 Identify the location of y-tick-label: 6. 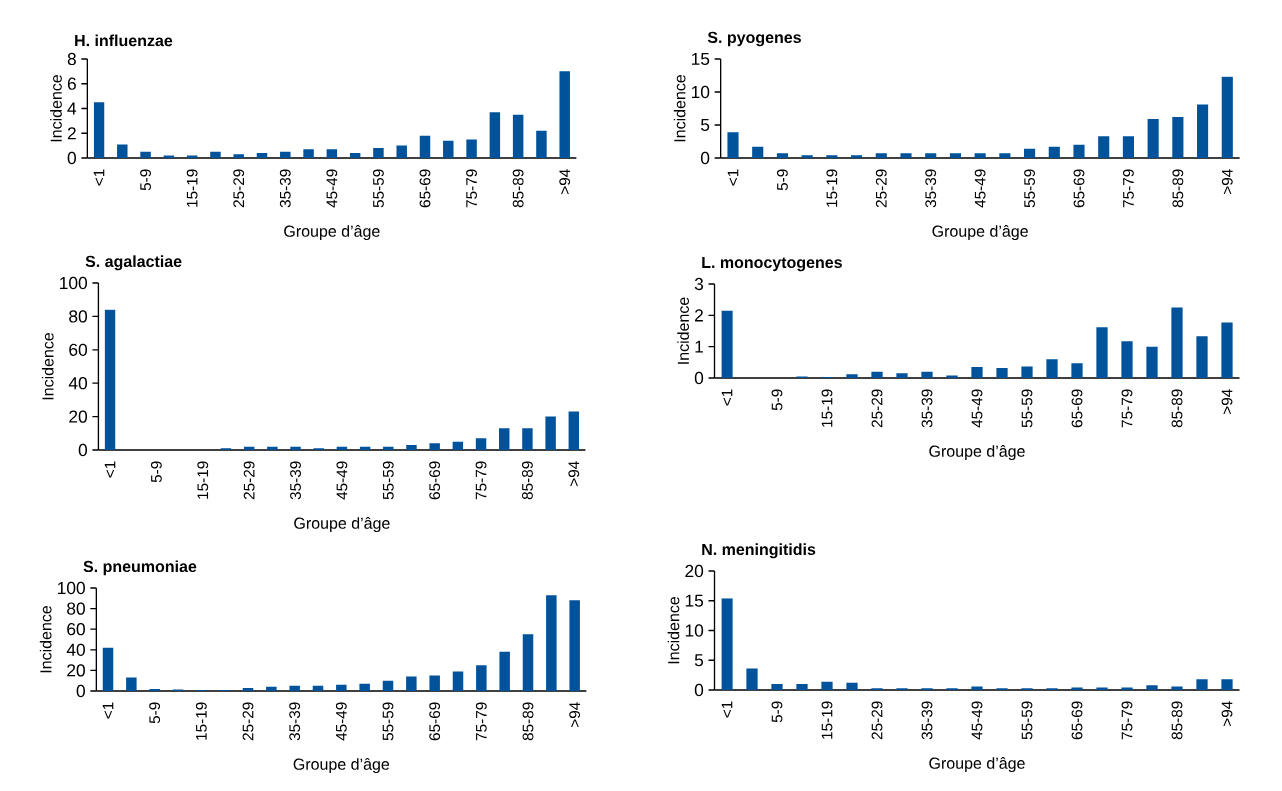
(71, 83).